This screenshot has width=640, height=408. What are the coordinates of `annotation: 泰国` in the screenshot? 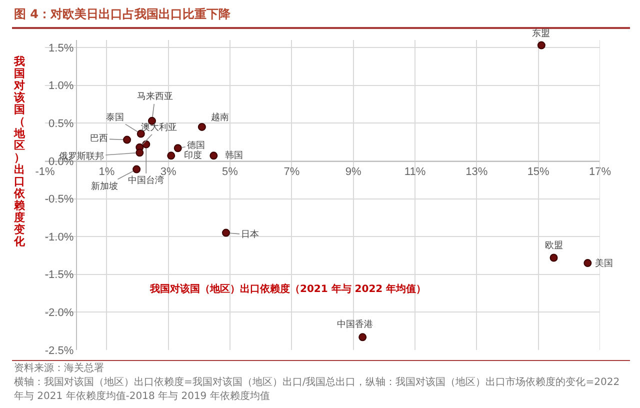 It's located at (115, 117).